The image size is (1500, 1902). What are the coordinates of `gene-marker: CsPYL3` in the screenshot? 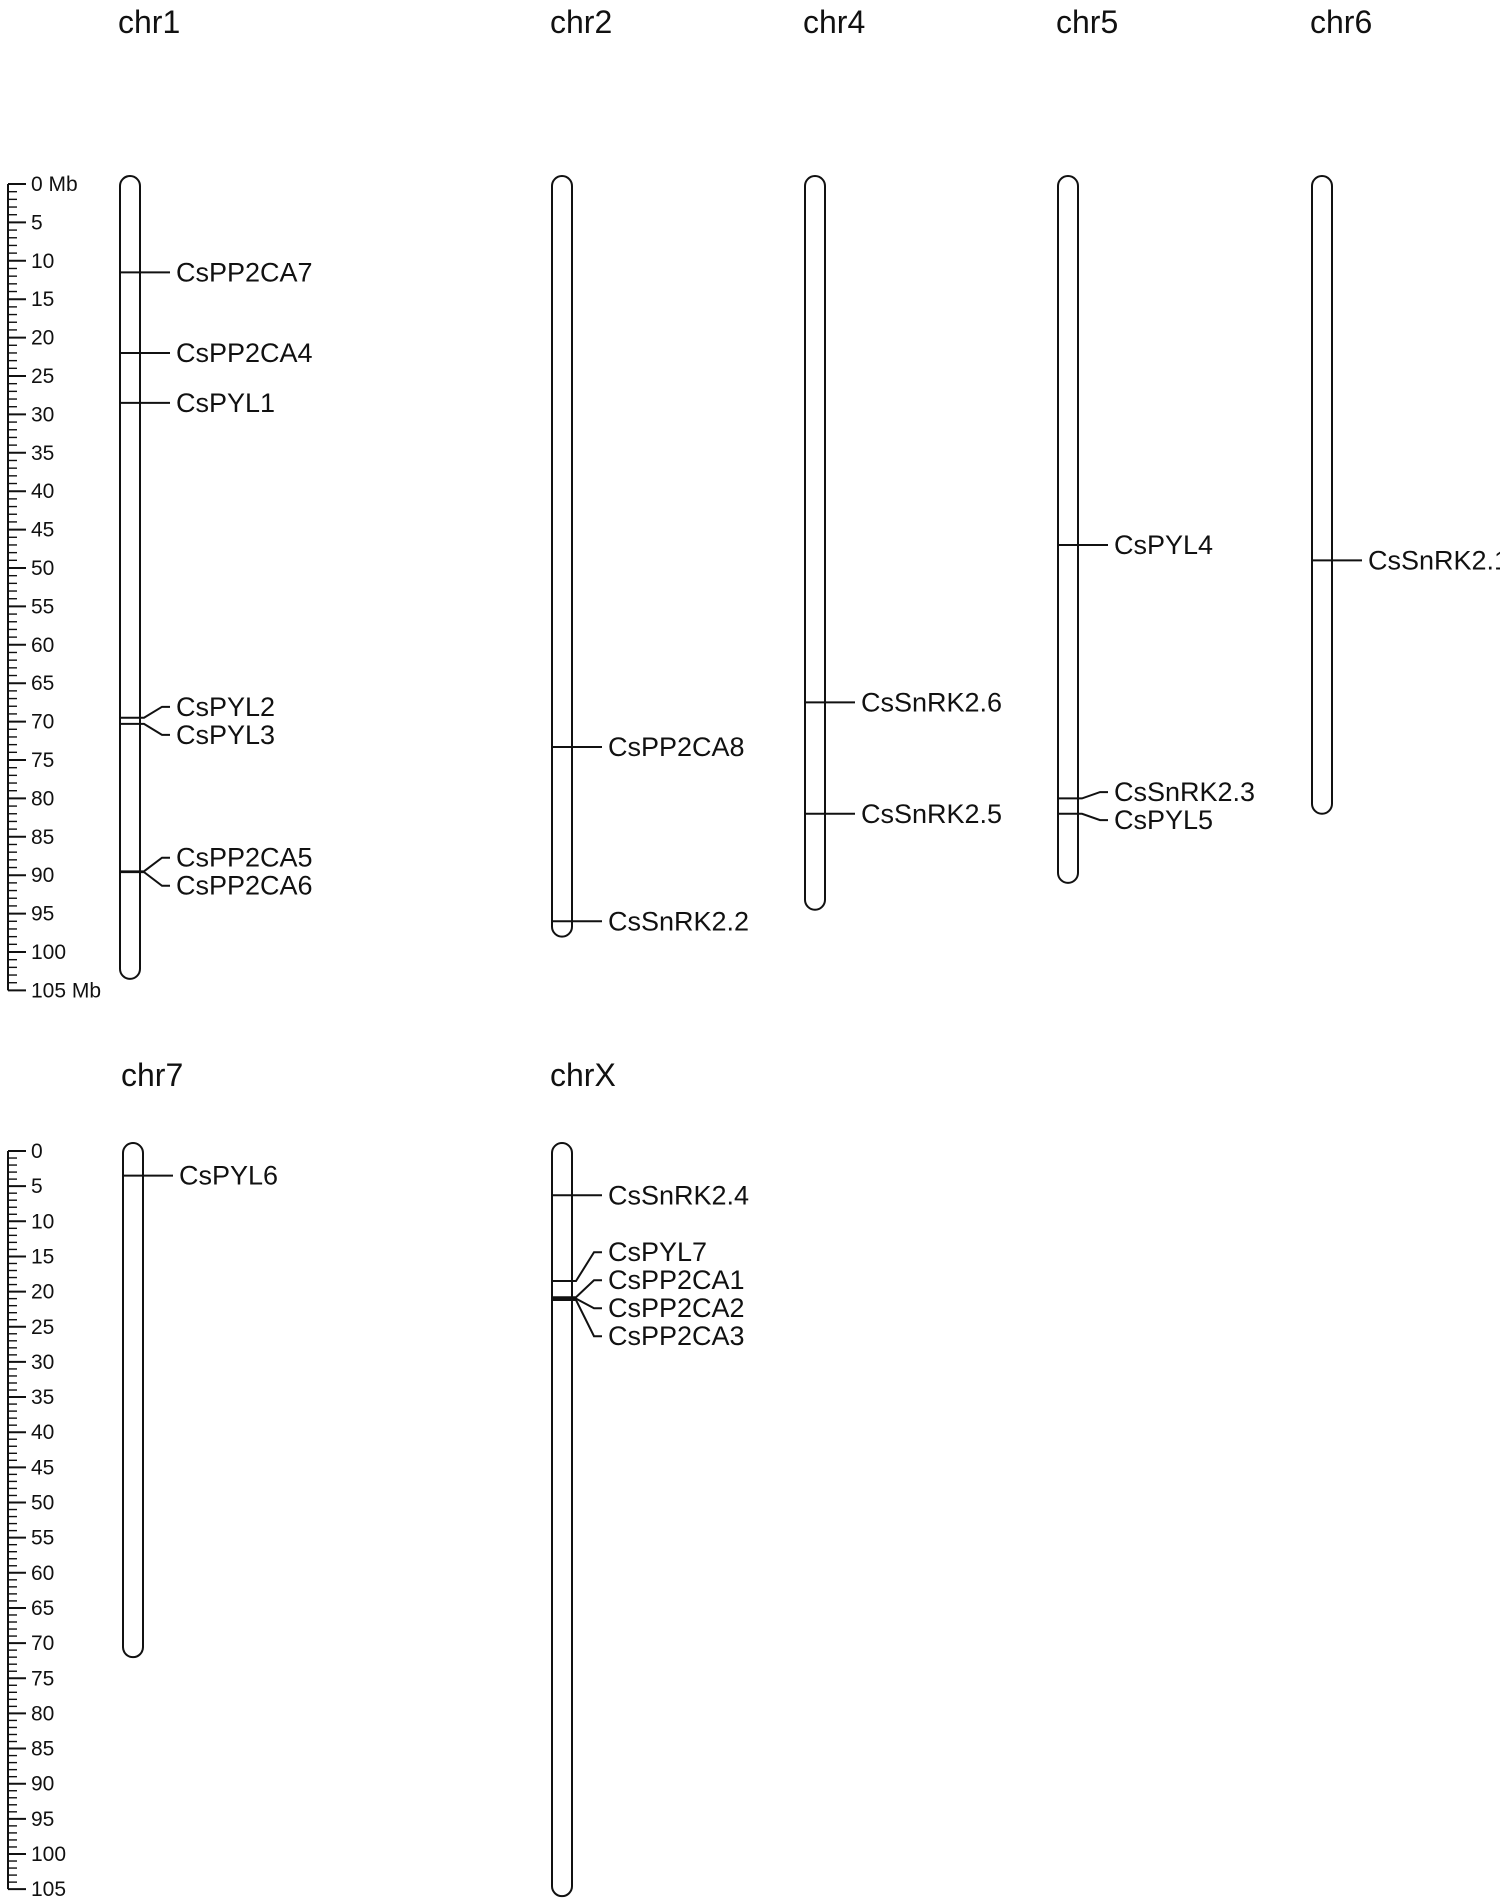 It's located at (197, 735).